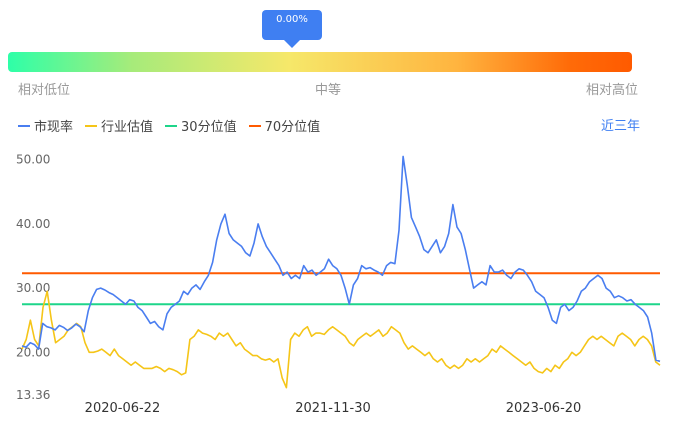  What do you see at coordinates (127, 127) in the screenshot?
I see `legend-label: 行业估值` at bounding box center [127, 127].